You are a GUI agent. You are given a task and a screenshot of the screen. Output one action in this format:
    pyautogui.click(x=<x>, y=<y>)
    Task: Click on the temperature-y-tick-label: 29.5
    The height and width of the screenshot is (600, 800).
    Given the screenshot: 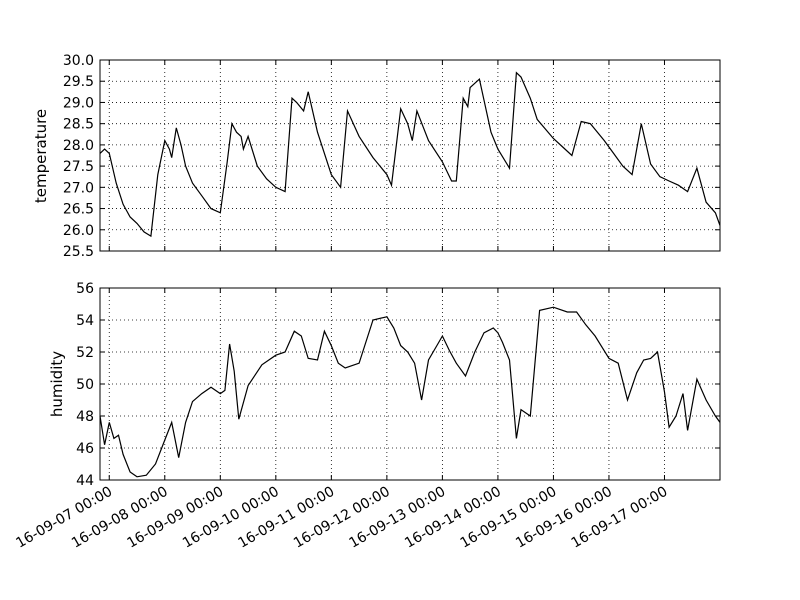 What is the action you would take?
    pyautogui.click(x=78, y=82)
    